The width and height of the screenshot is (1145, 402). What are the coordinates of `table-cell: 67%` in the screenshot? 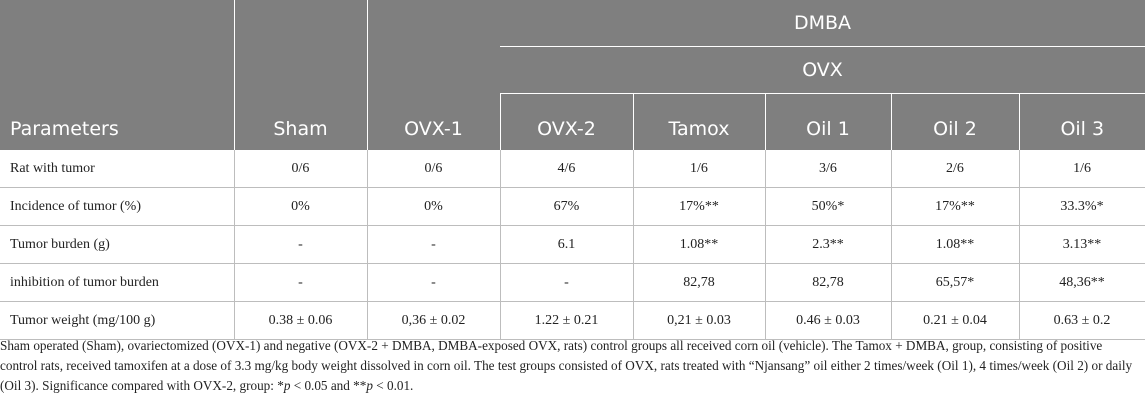 It's located at (566, 206).